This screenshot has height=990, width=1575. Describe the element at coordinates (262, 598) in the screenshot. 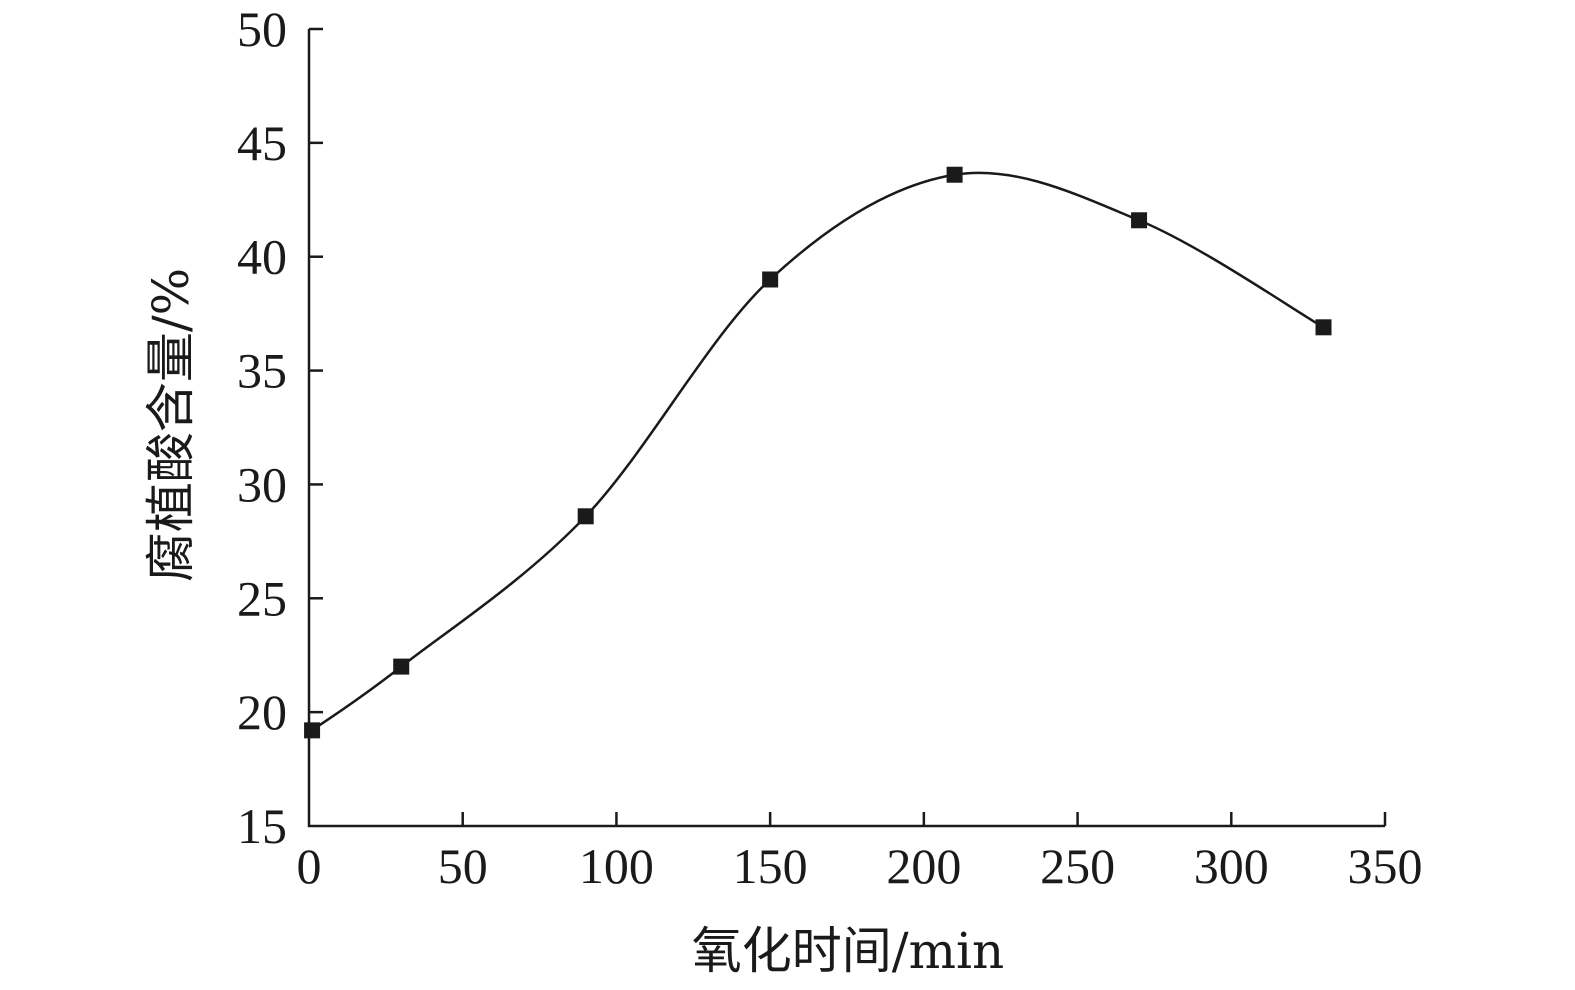

I see `y-tick-label: 25` at that location.